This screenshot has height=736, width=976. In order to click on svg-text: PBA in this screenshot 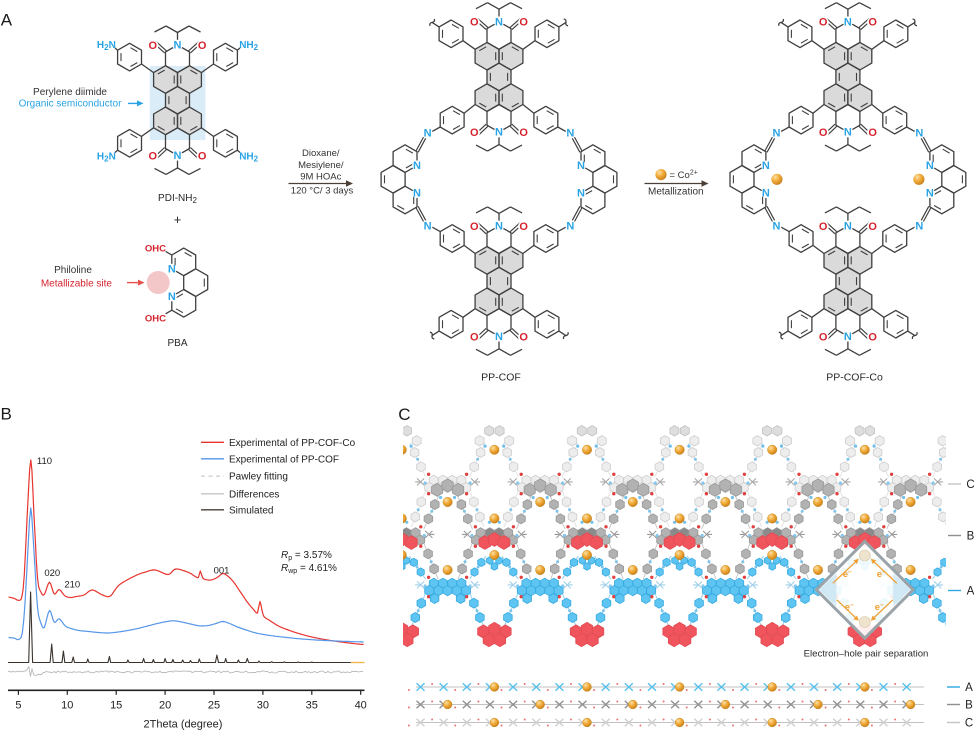, I will do `click(177, 343)`.